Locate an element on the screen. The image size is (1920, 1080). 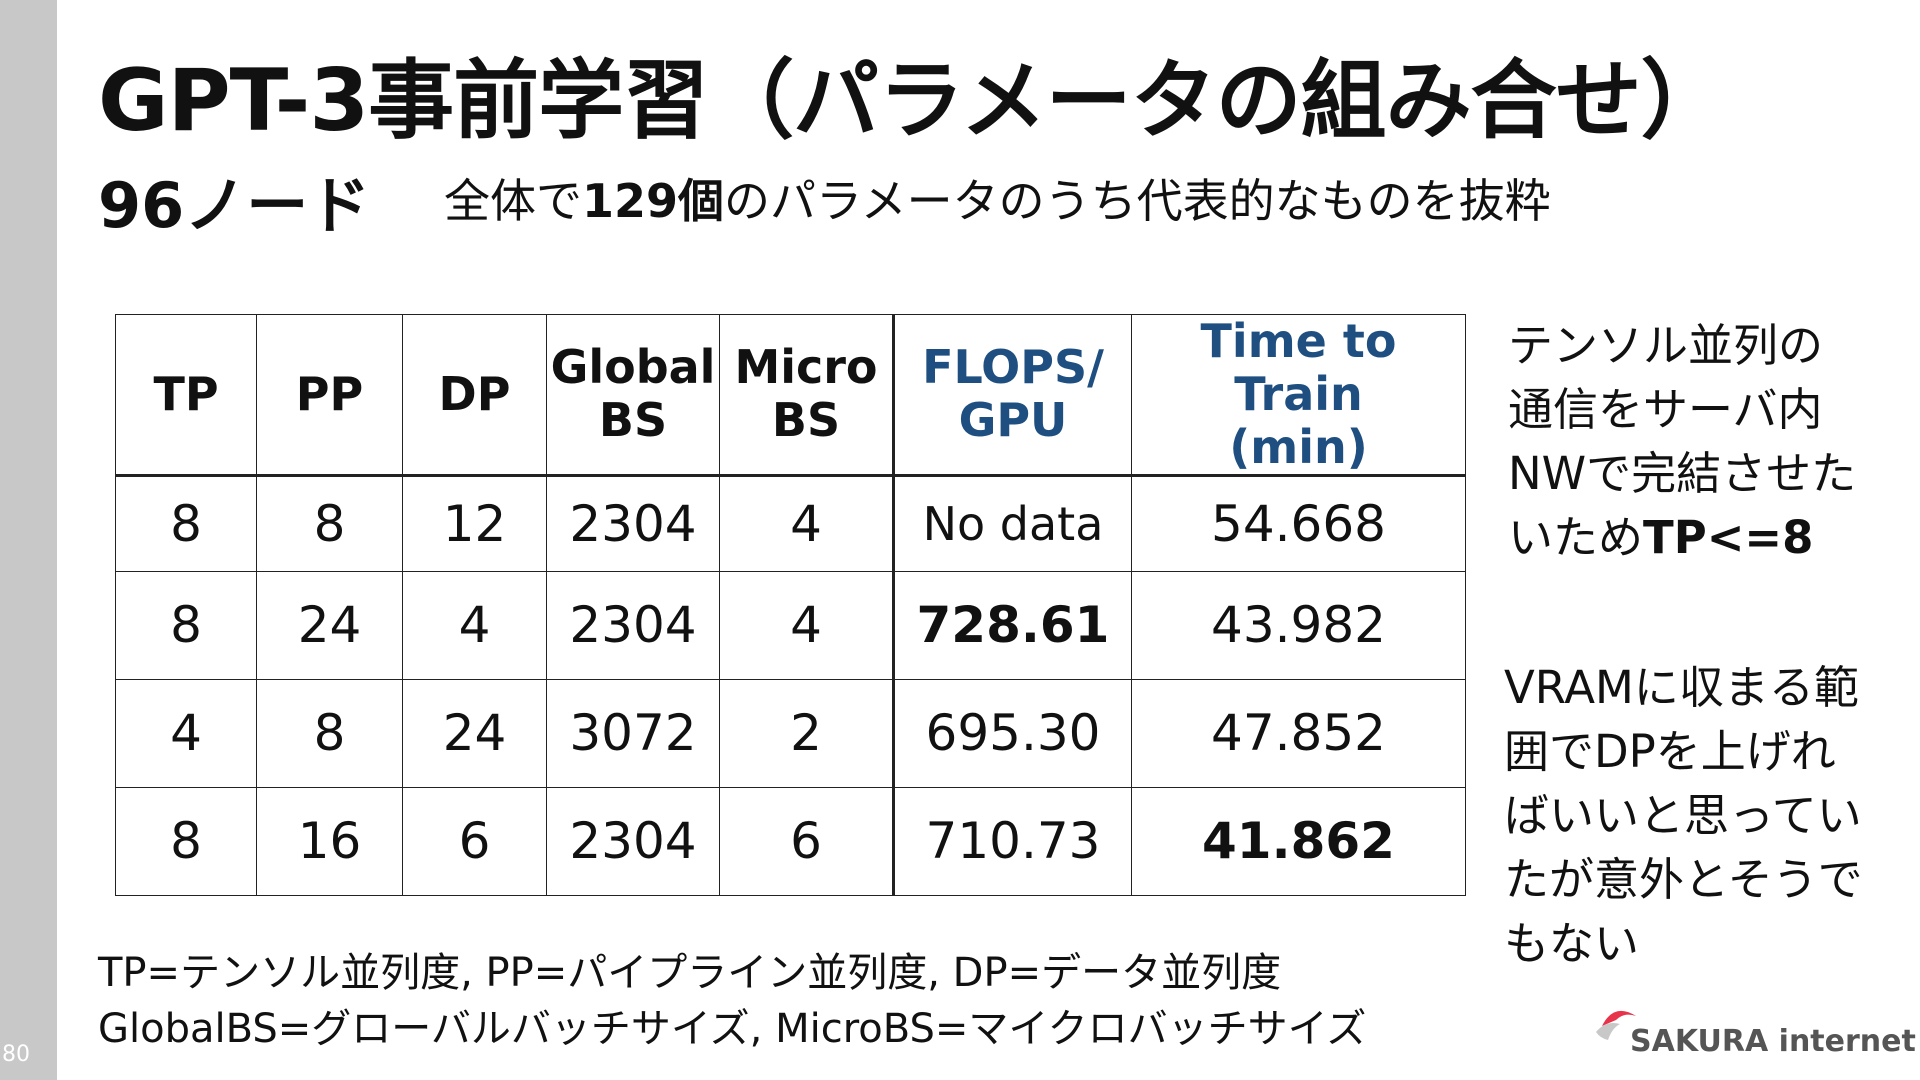
logo-text: SAKURA internet is located at coordinates (1773, 1041).